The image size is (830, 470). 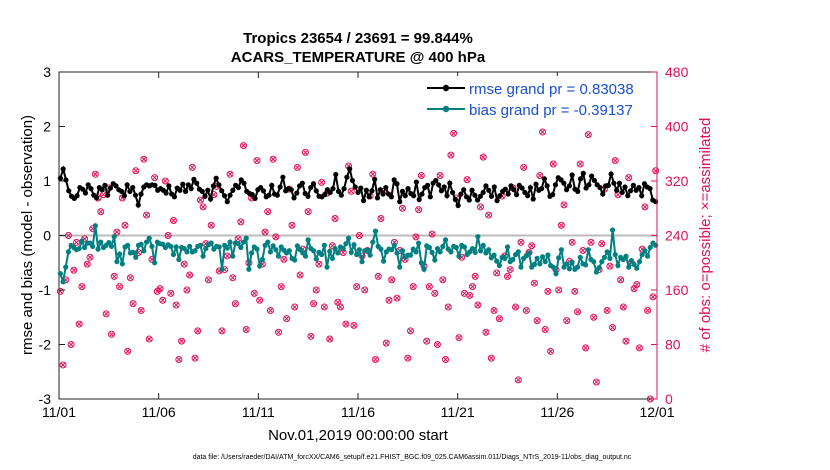 I want to click on y-axis-right: 0 80 160 240 320 400 480, so click(x=670, y=235).